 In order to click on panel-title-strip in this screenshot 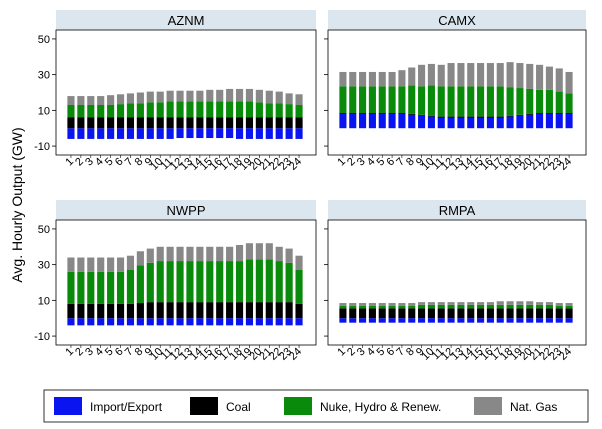, I will do `click(186, 20)`.